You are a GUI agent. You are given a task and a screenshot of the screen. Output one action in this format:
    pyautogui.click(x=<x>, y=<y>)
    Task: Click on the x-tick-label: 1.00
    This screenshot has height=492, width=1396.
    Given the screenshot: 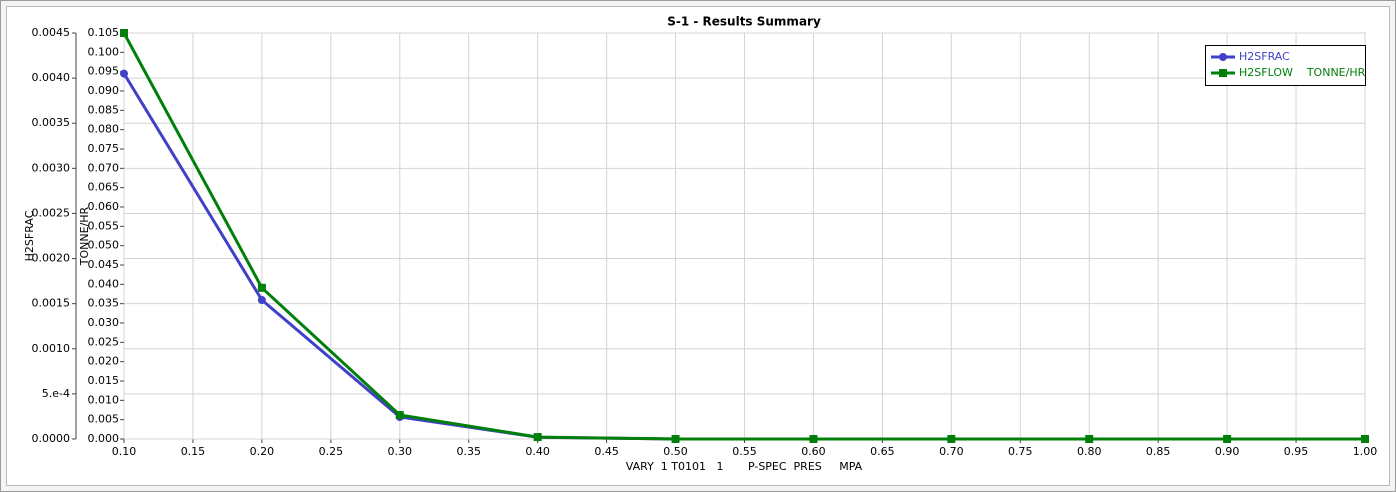 What is the action you would take?
    pyautogui.click(x=1365, y=451)
    